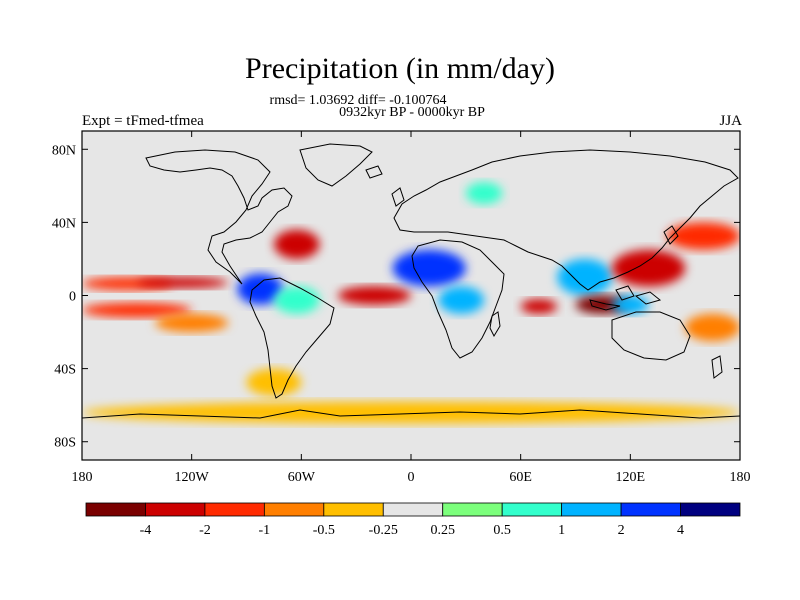 This screenshot has width=800, height=600. Describe the element at coordinates (411, 477) in the screenshot. I see `lon-tick-label: 0` at that location.